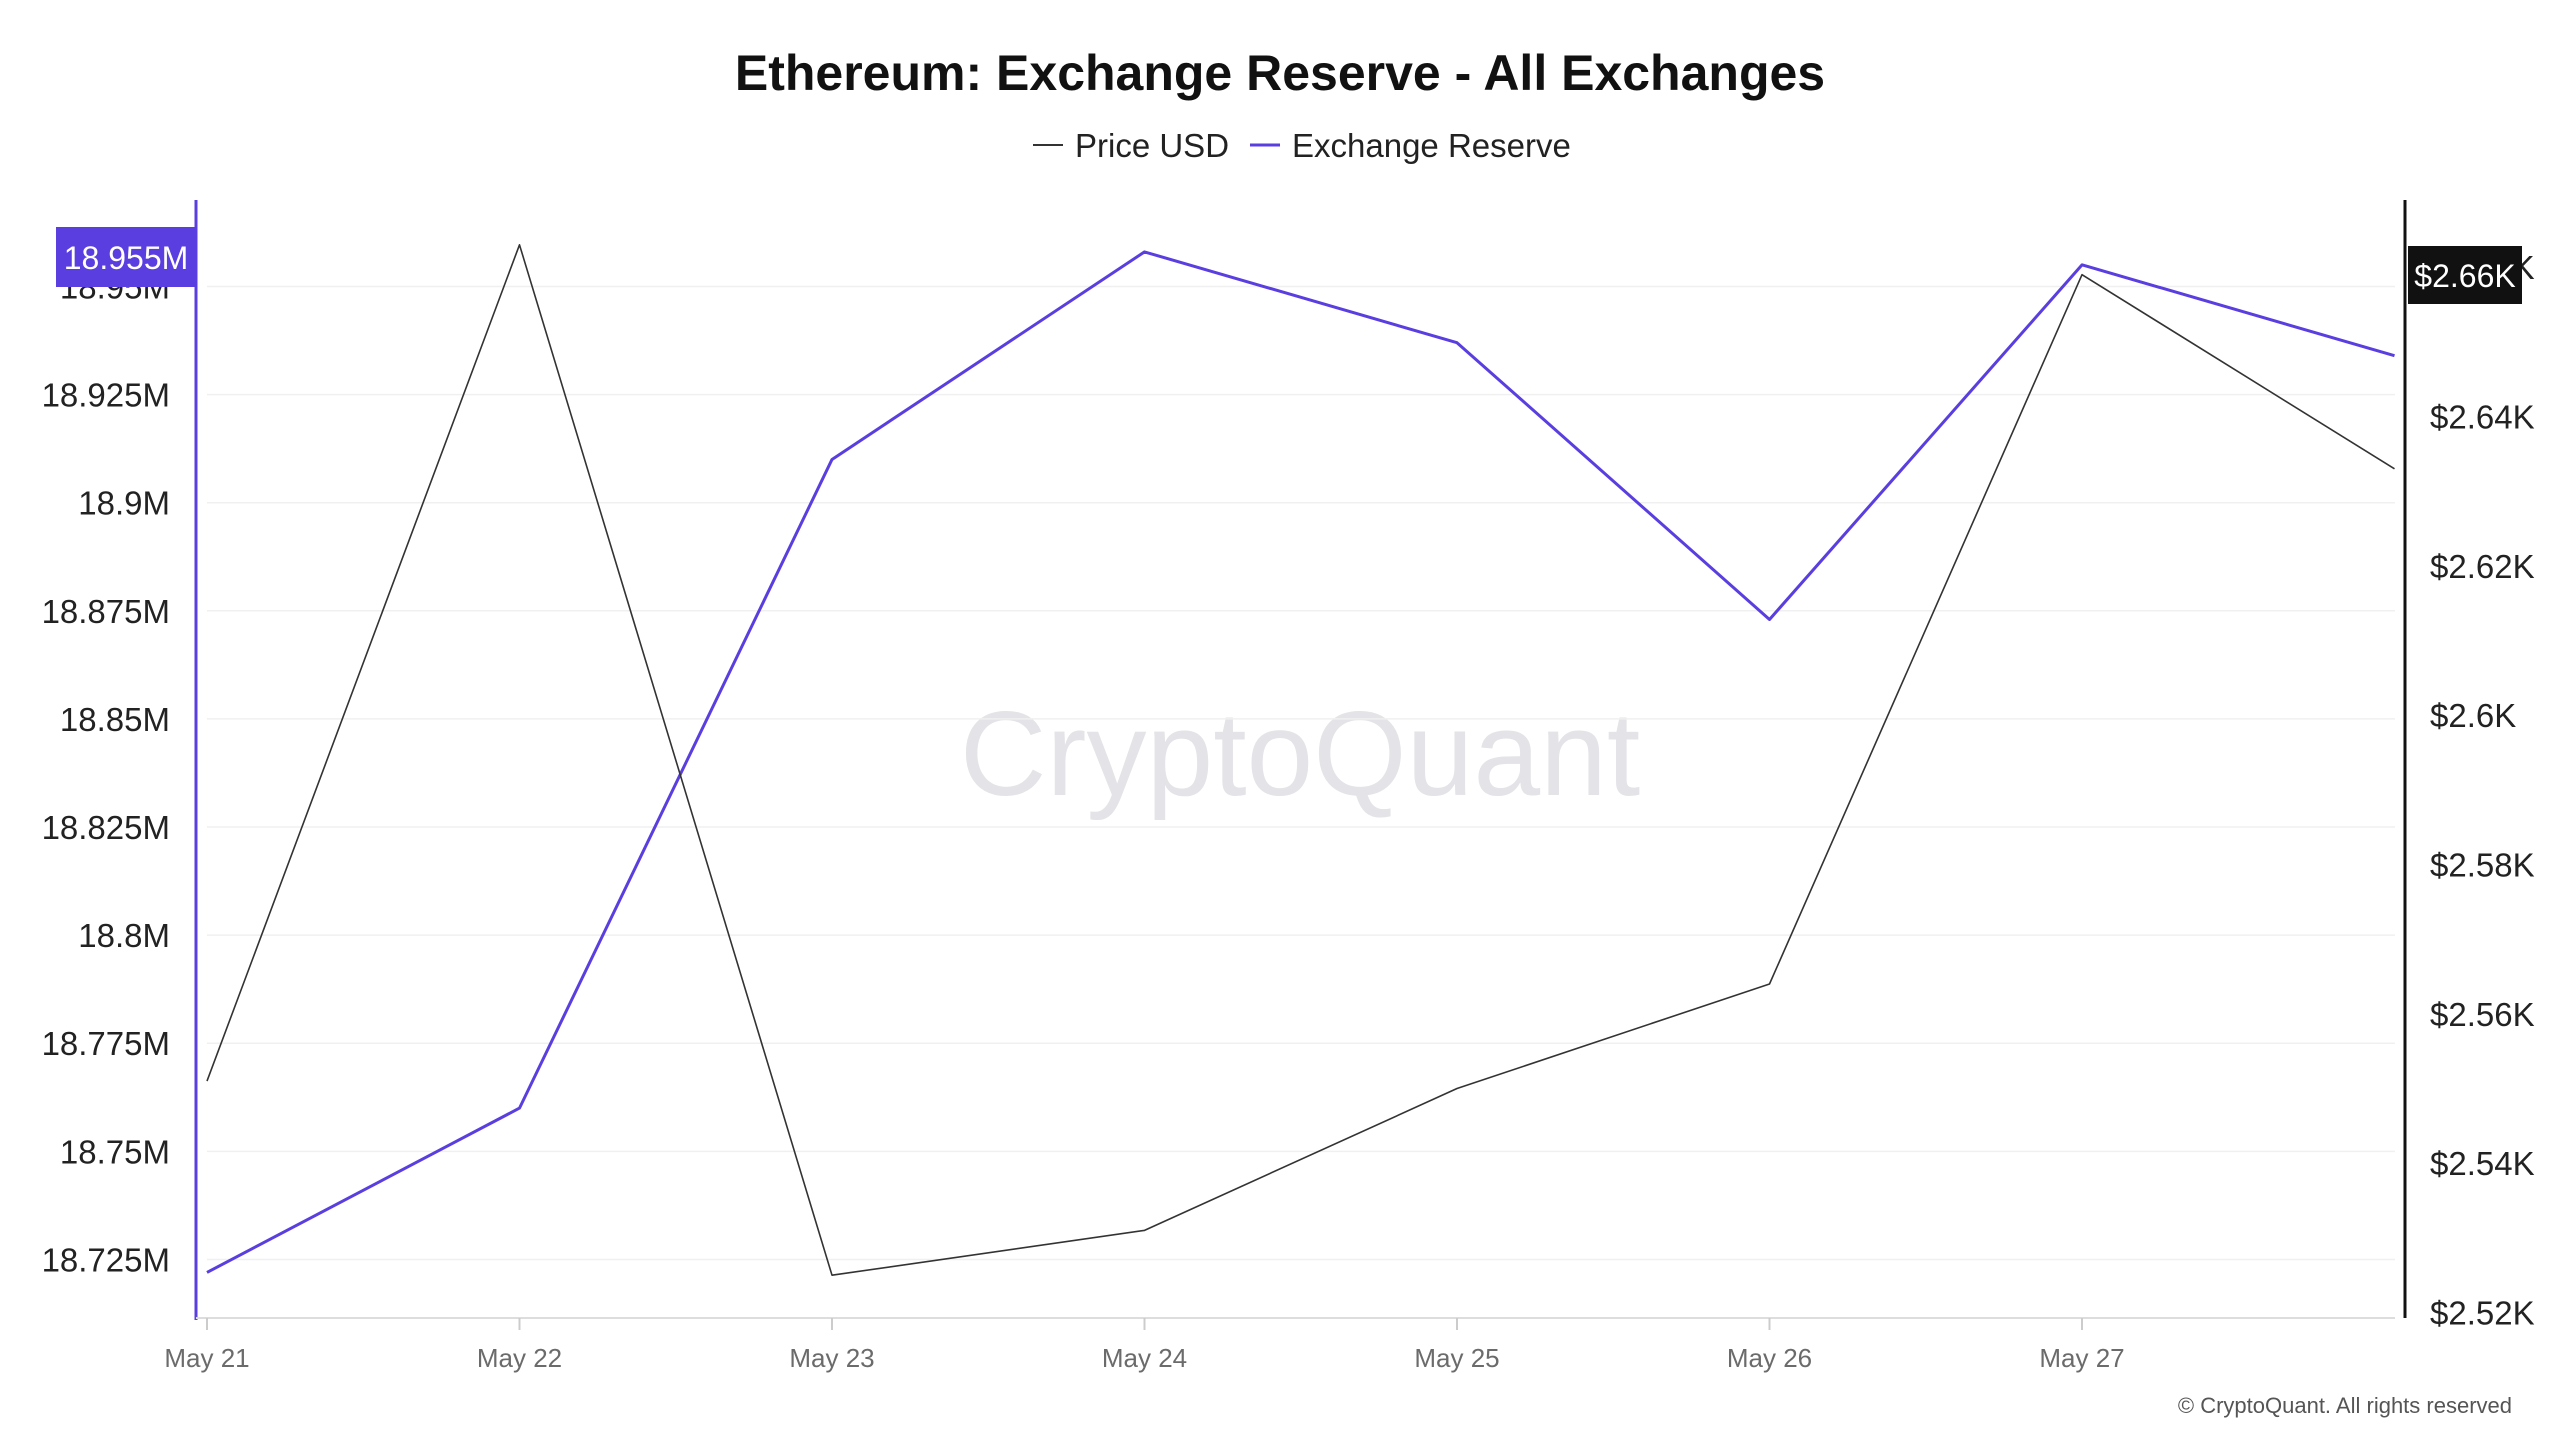 Image resolution: width=2560 pixels, height=1440 pixels. Describe the element at coordinates (106, 611) in the screenshot. I see `y-left-tick-label: 18.875M` at that location.